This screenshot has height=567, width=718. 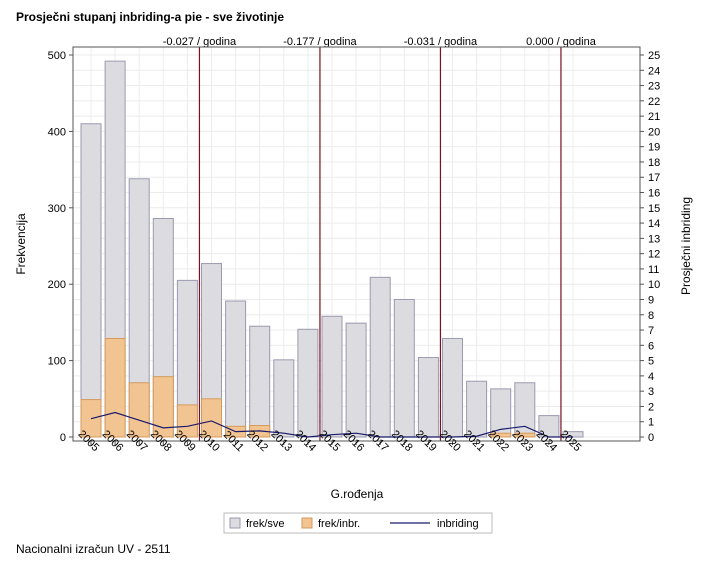 What do you see at coordinates (235, 523) in the screenshot?
I see `legend-swatch-frek-sve` at bounding box center [235, 523].